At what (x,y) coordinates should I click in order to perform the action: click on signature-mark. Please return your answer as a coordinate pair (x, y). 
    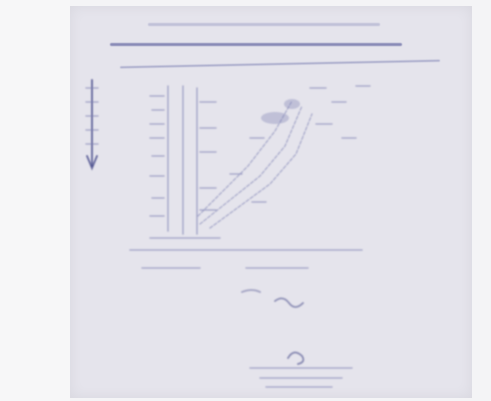
    Looking at the image, I should click on (289, 302).